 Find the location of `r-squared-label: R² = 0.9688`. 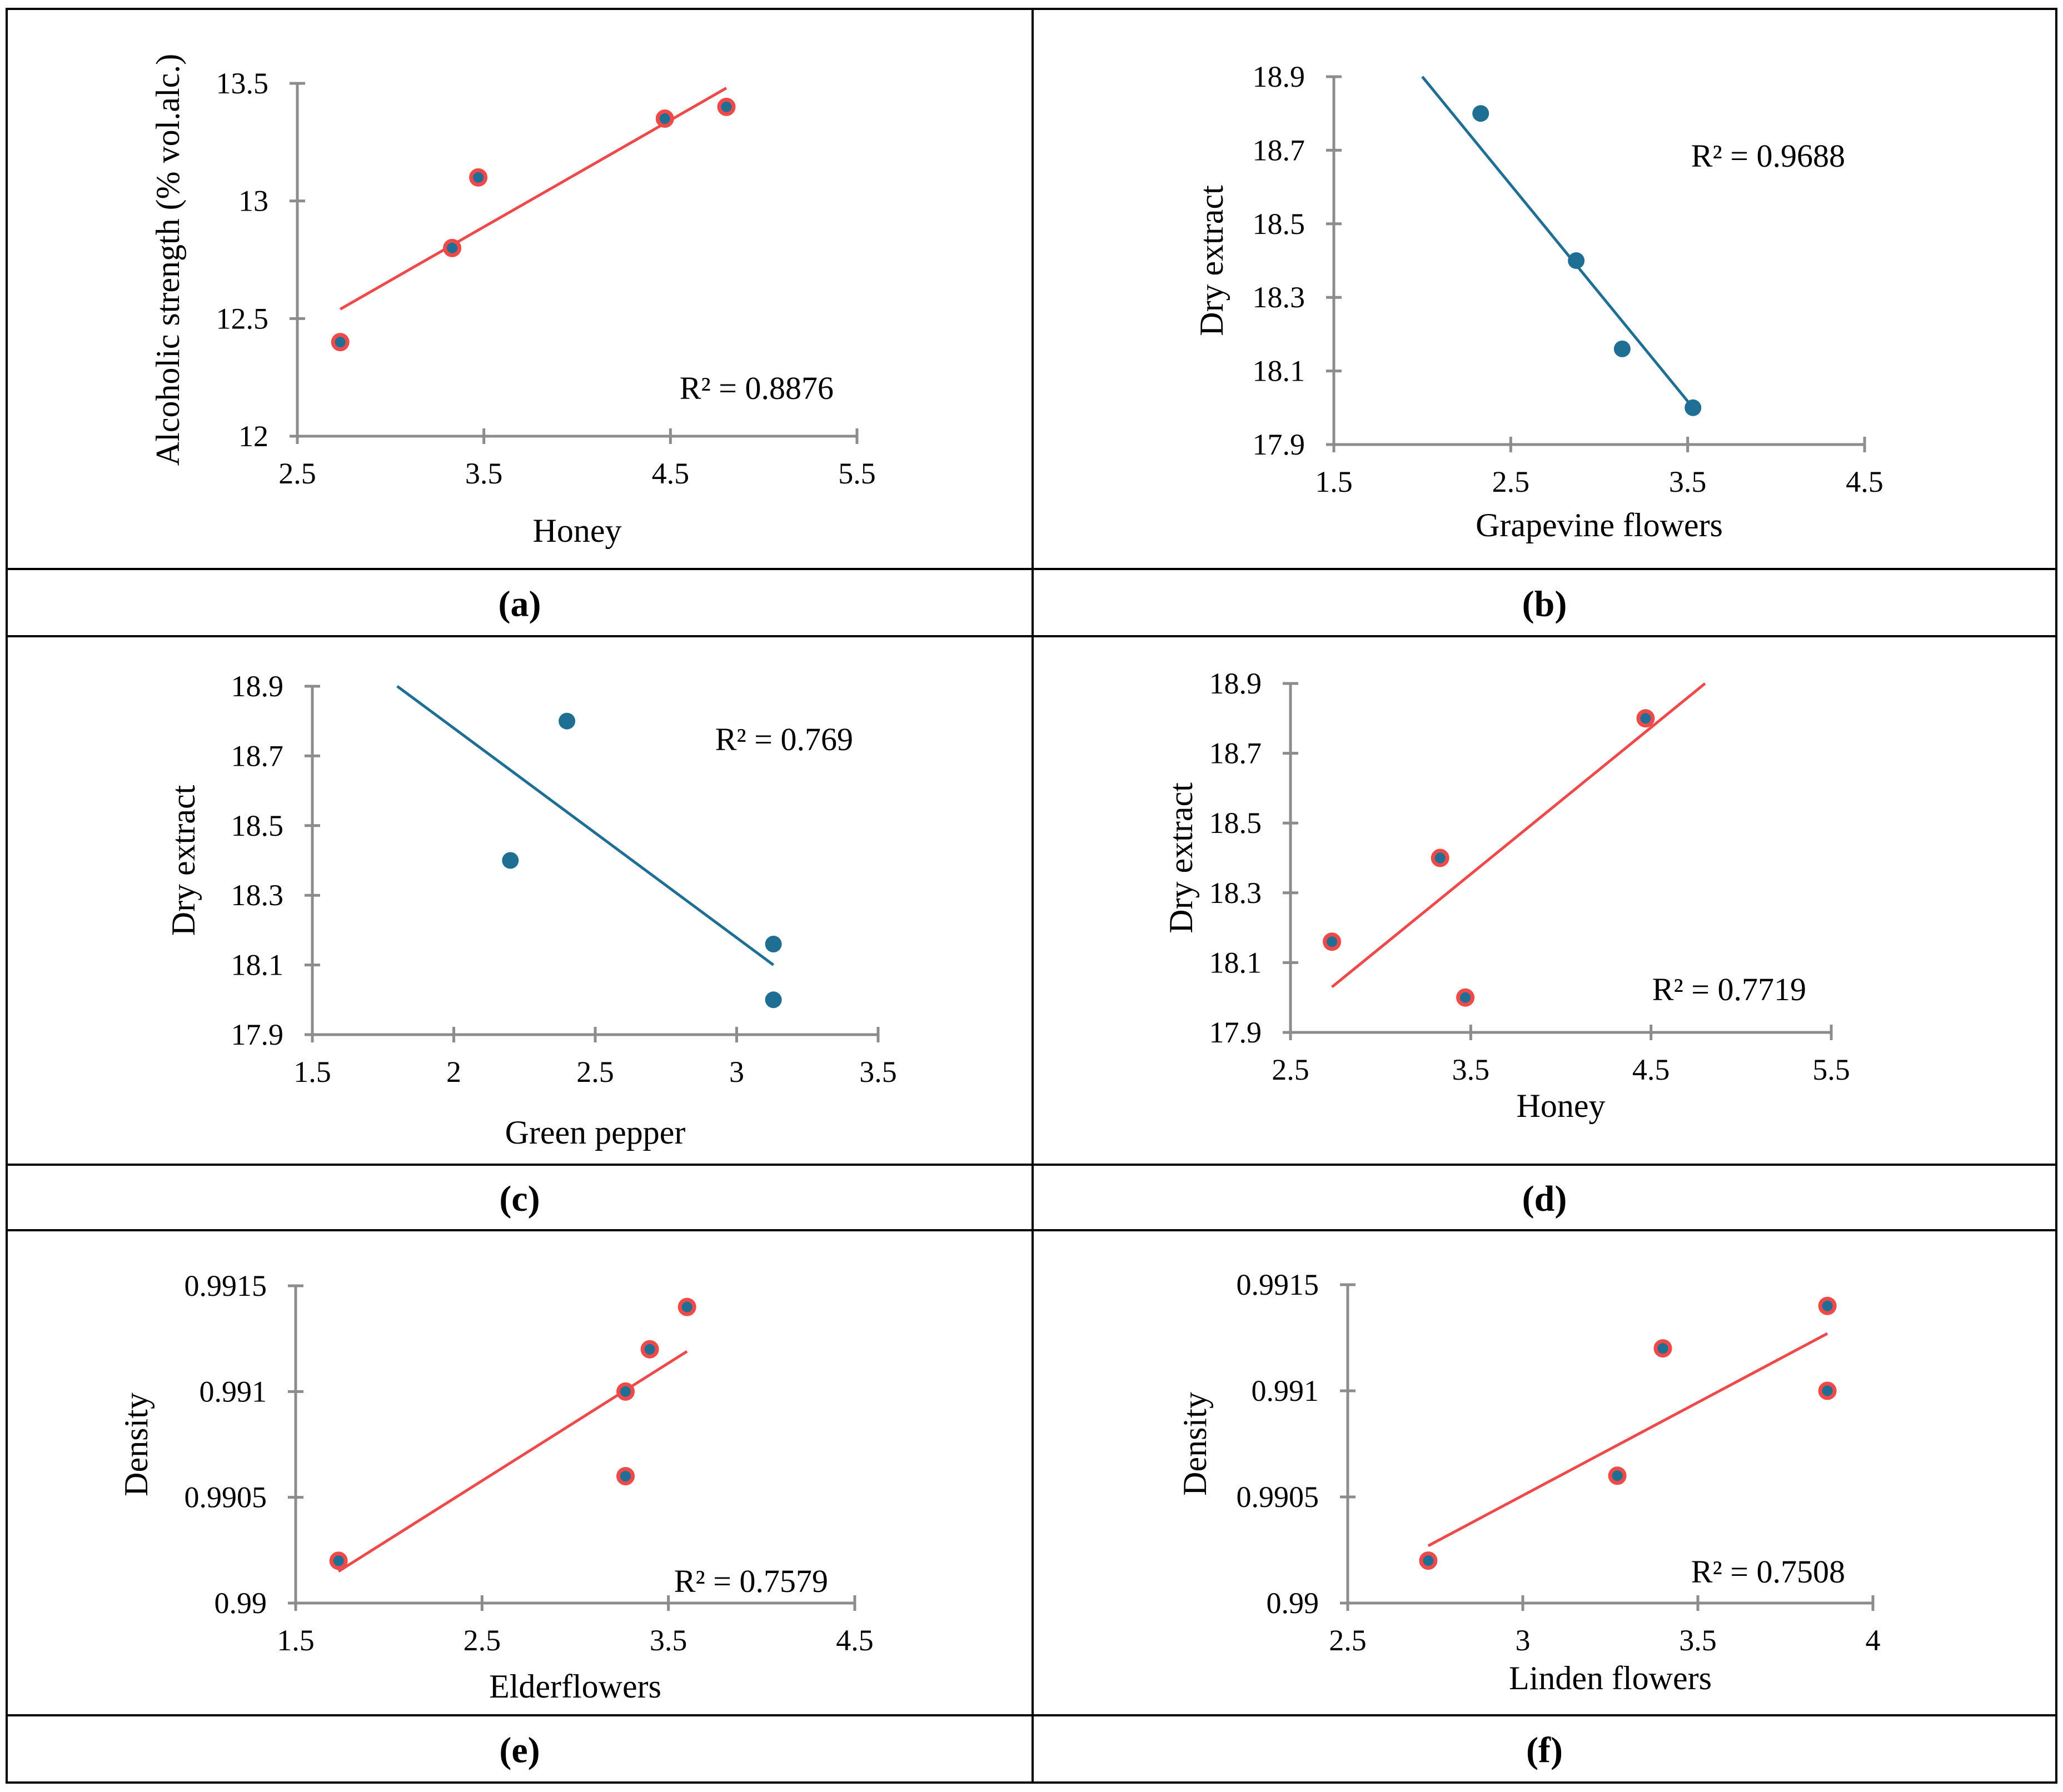

r-squared-label: R² = 0.9688 is located at coordinates (1768, 156).